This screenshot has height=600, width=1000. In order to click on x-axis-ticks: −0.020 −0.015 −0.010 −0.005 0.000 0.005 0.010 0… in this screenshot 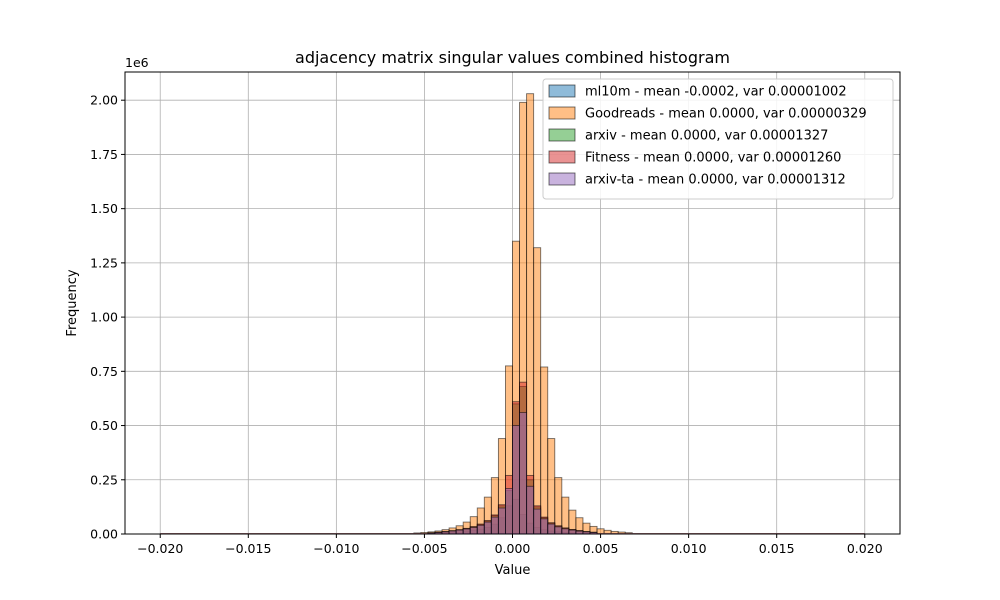, I will do `click(510, 545)`.